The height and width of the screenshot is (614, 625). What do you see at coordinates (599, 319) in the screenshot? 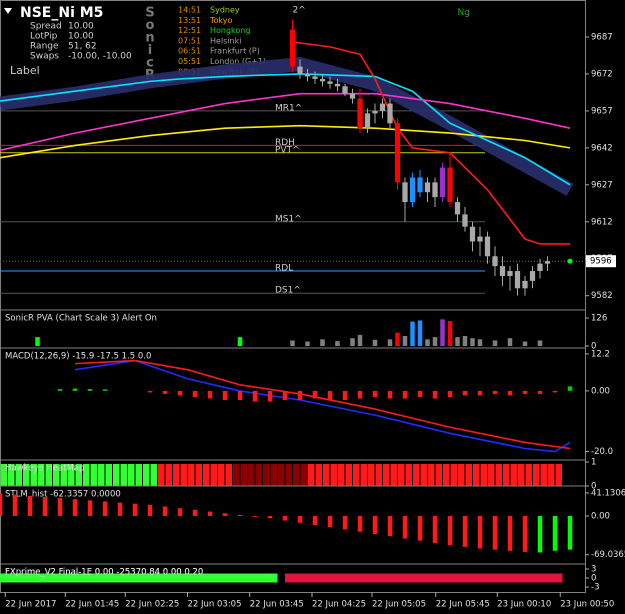
I see `y-tick-label: 126` at bounding box center [599, 319].